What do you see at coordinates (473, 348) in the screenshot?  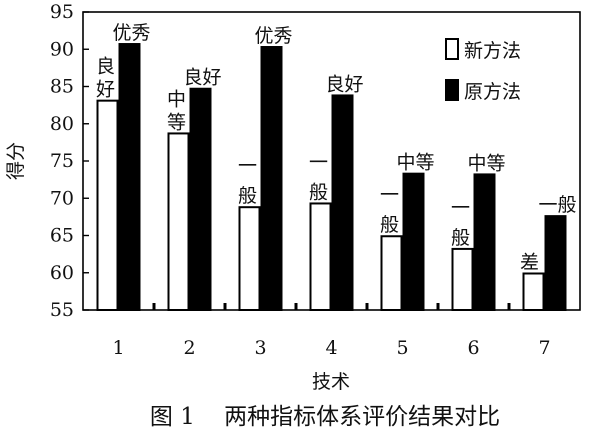 I see `x-tick-label: 6` at bounding box center [473, 348].